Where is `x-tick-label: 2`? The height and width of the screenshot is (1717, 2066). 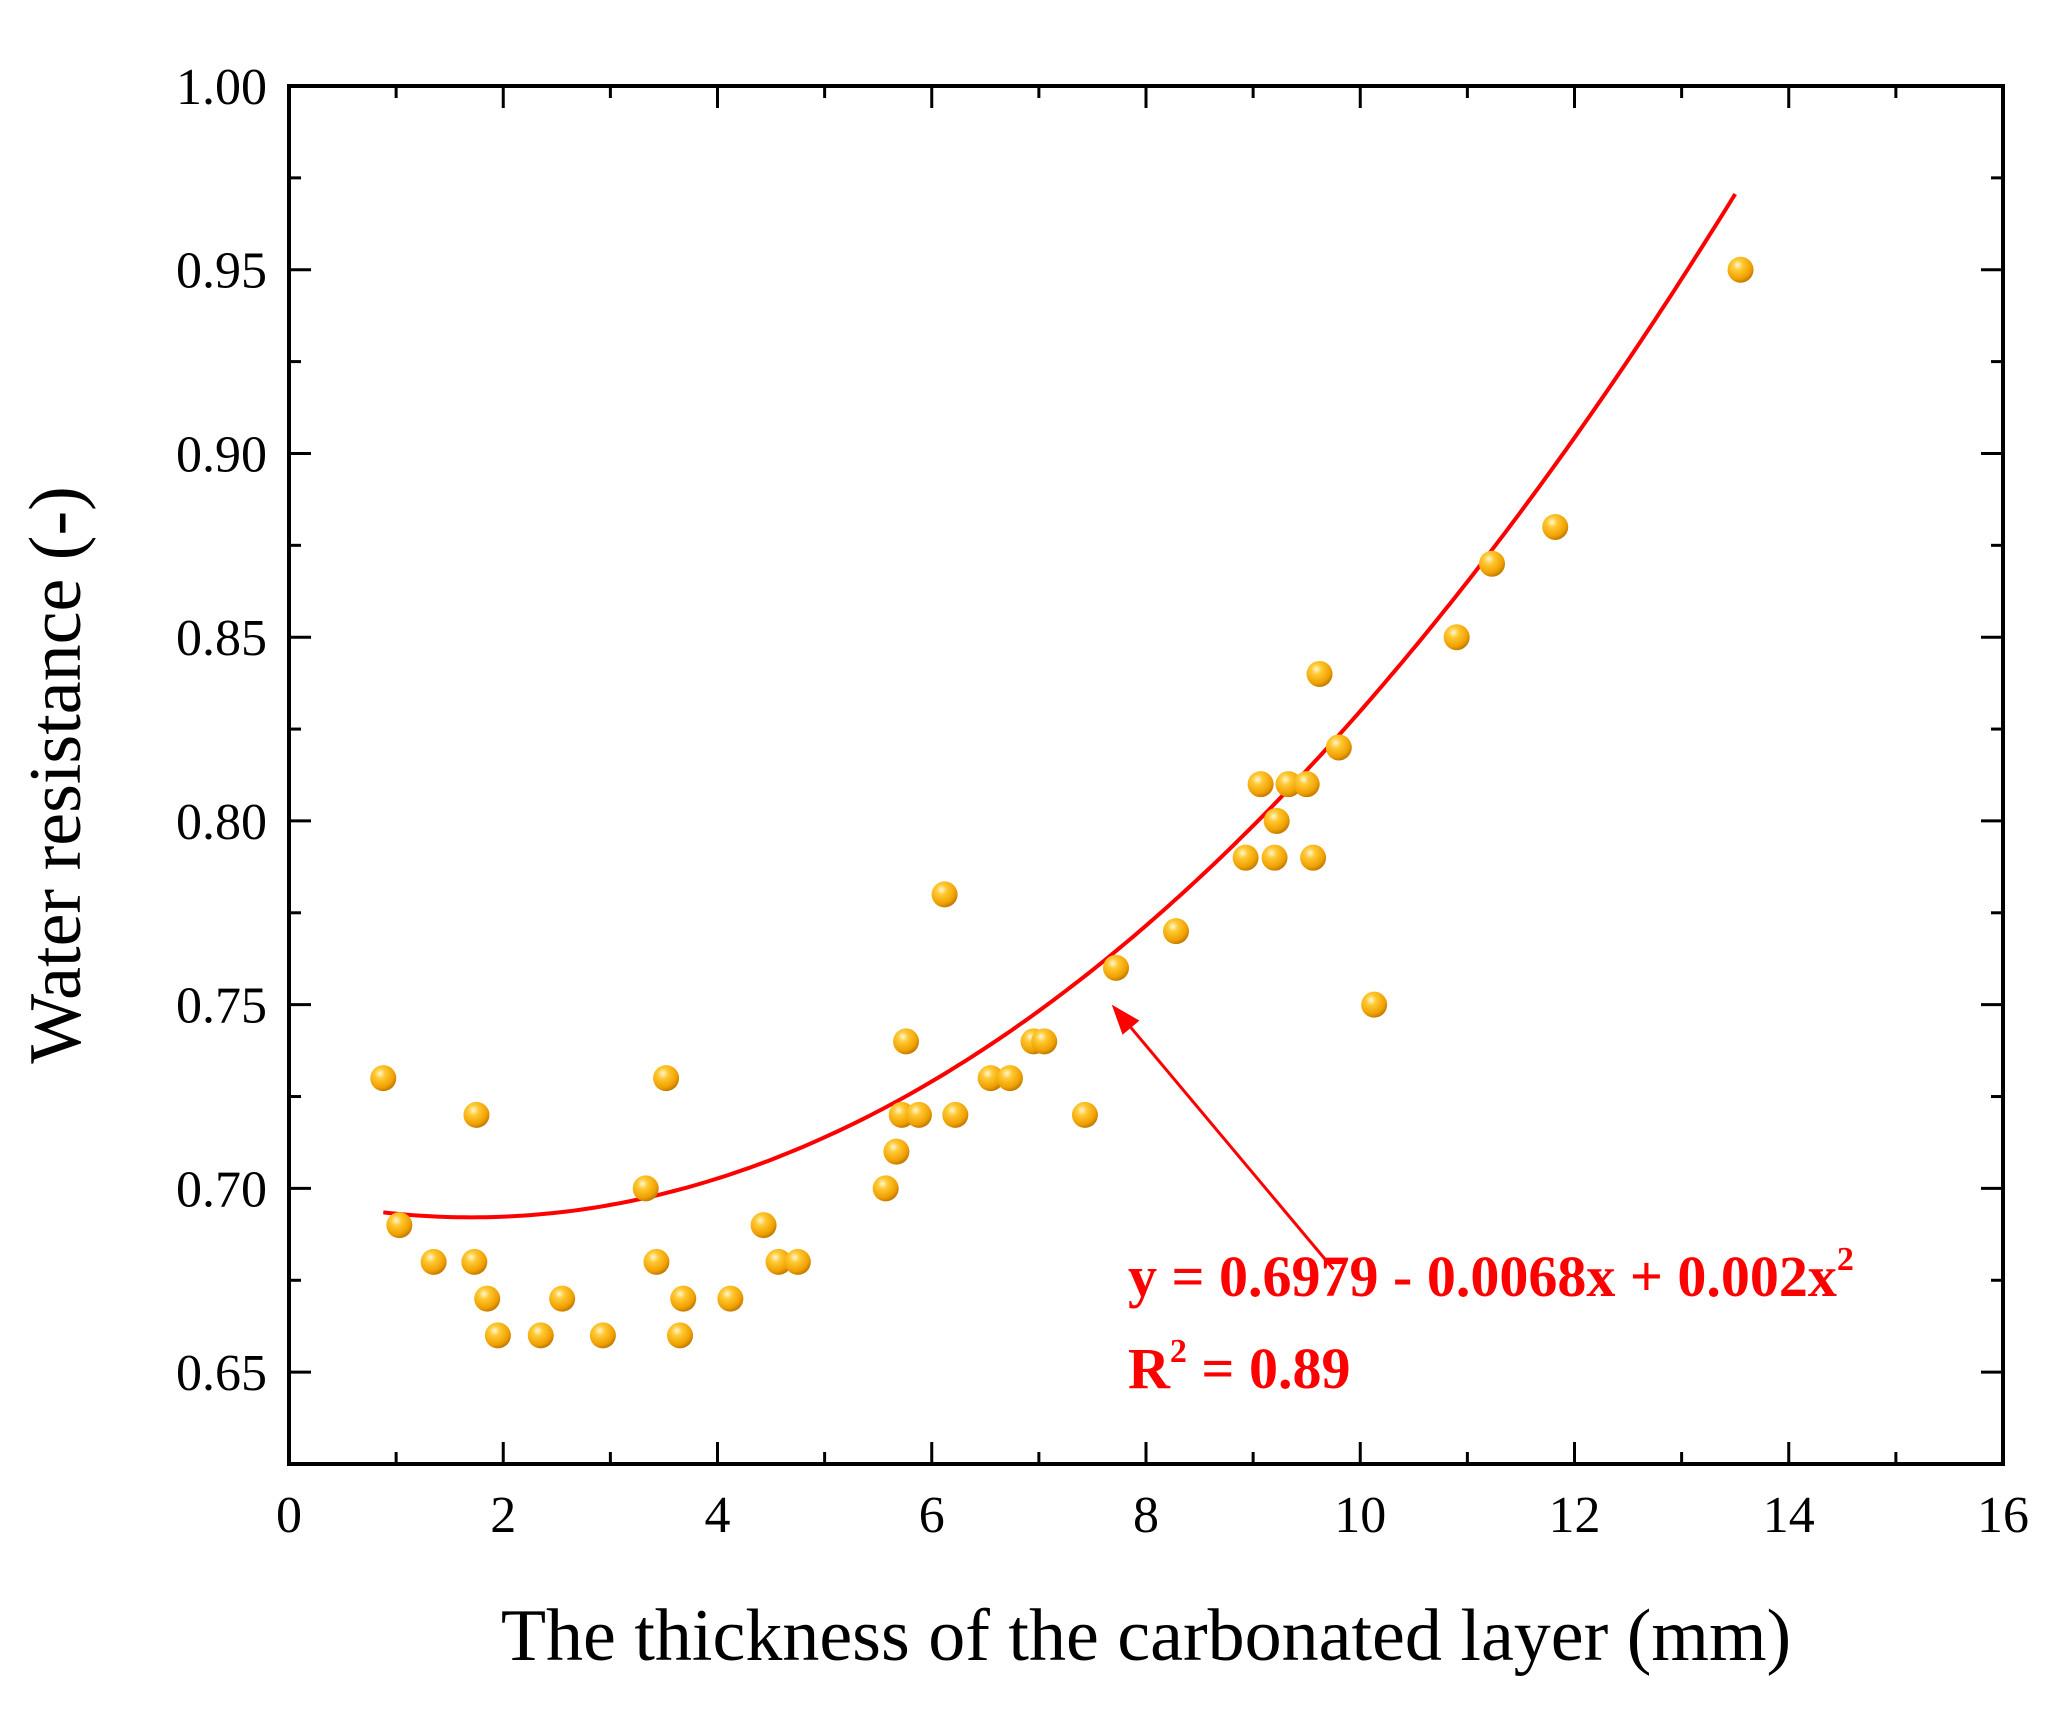 x-tick-label: 2 is located at coordinates (503, 1515).